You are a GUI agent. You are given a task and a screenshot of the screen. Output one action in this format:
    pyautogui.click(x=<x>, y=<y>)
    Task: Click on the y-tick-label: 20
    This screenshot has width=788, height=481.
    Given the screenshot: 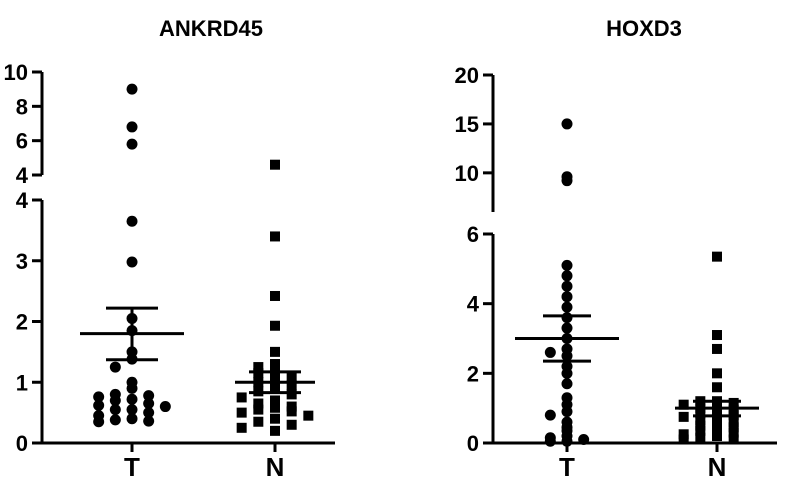 What is the action you would take?
    pyautogui.click(x=467, y=75)
    